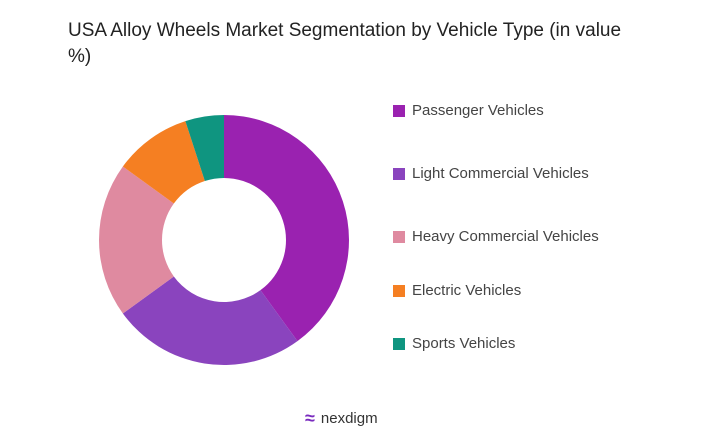  I want to click on slice-electric-vehicles, so click(163, 162).